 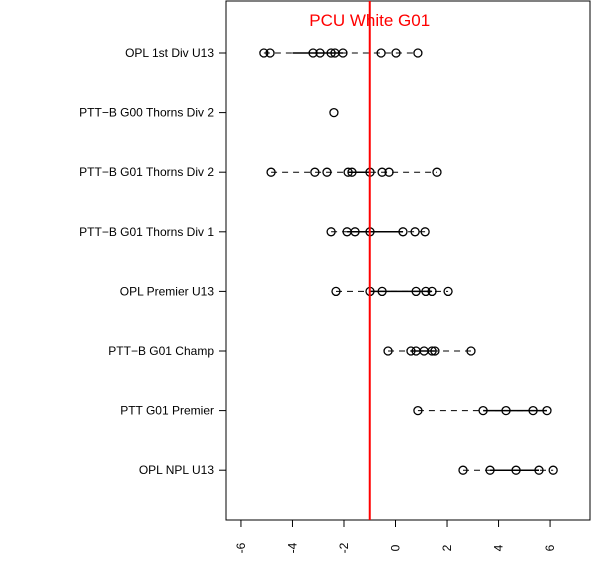 What do you see at coordinates (241, 547) in the screenshot?
I see `x-tick-label: -6` at bounding box center [241, 547].